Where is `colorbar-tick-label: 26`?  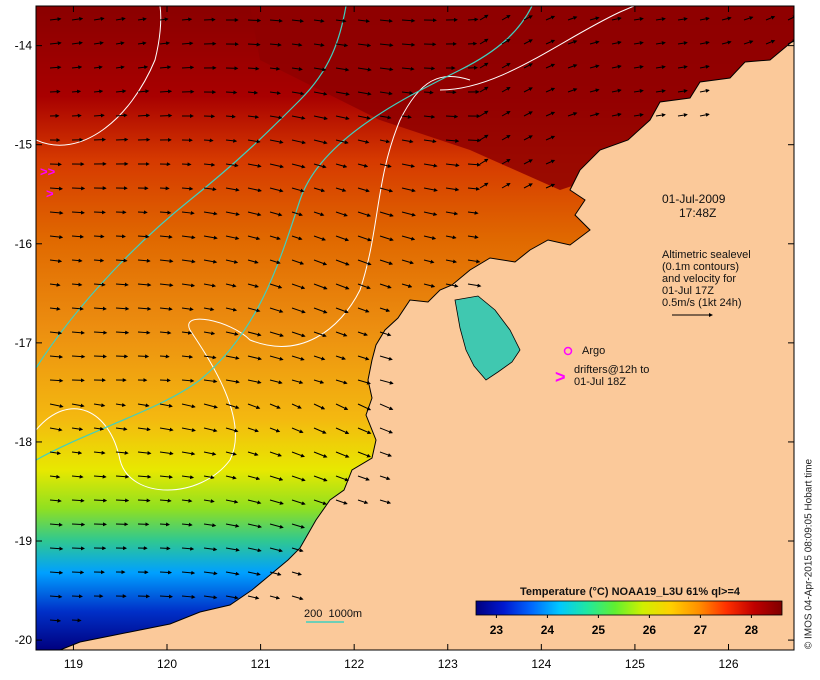 colorbar-tick-label: 26 is located at coordinates (650, 630).